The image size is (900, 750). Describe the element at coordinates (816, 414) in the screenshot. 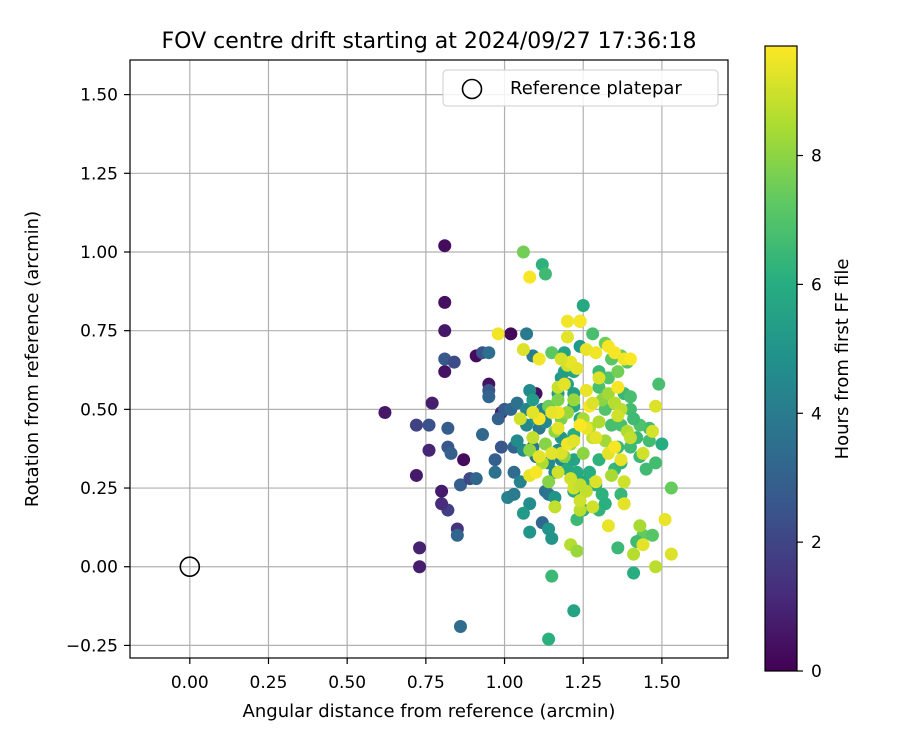

I see `colorbar-tick-label: 4` at that location.